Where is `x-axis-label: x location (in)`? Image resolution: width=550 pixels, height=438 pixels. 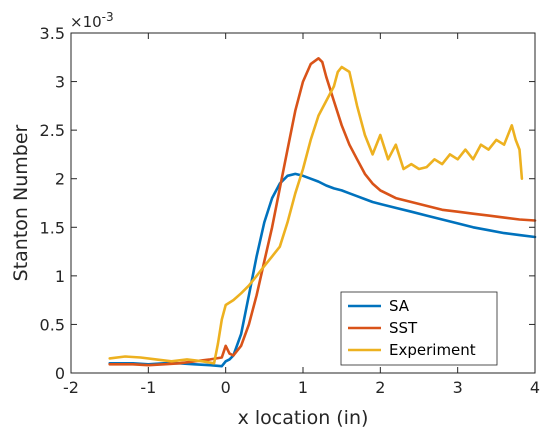 x-axis-label: x location (in) is located at coordinates (303, 418).